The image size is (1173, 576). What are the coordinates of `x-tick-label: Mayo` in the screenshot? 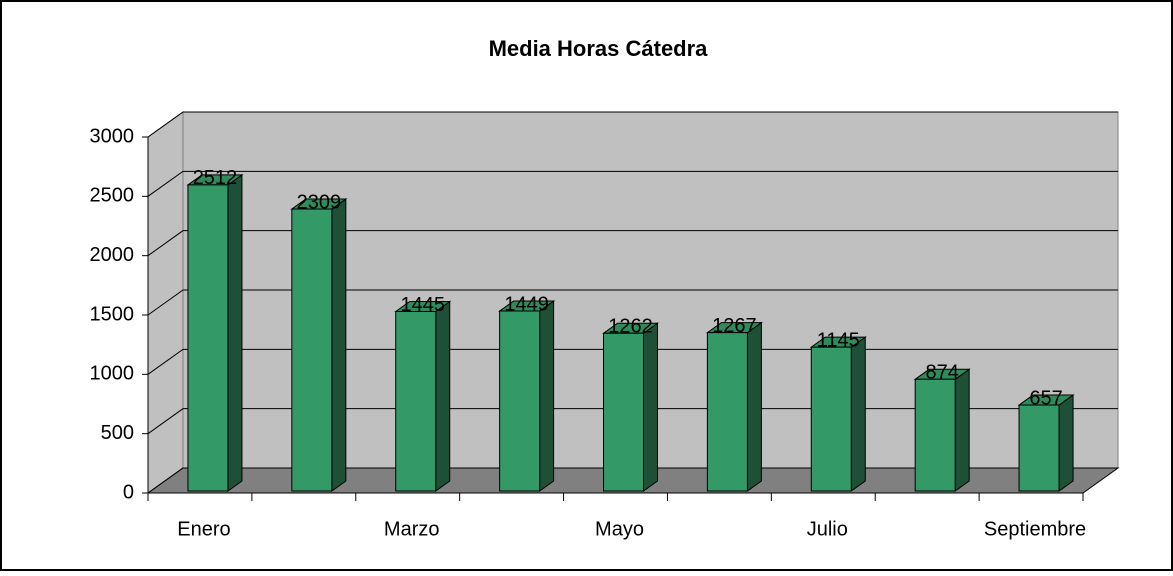 It's located at (619, 529).